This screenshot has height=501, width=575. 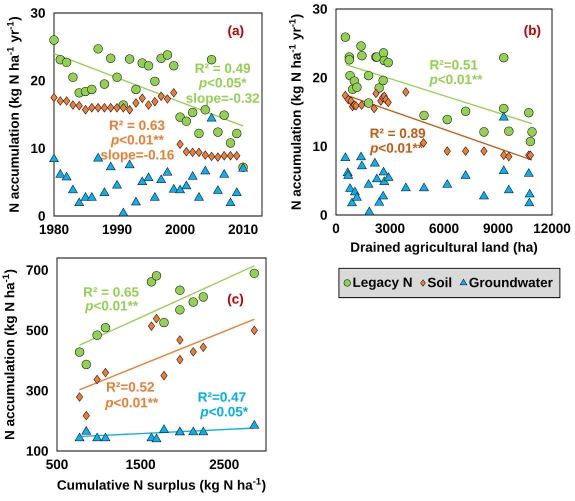 What do you see at coordinates (141, 465) in the screenshot?
I see `x-tick-label: 1500` at bounding box center [141, 465].